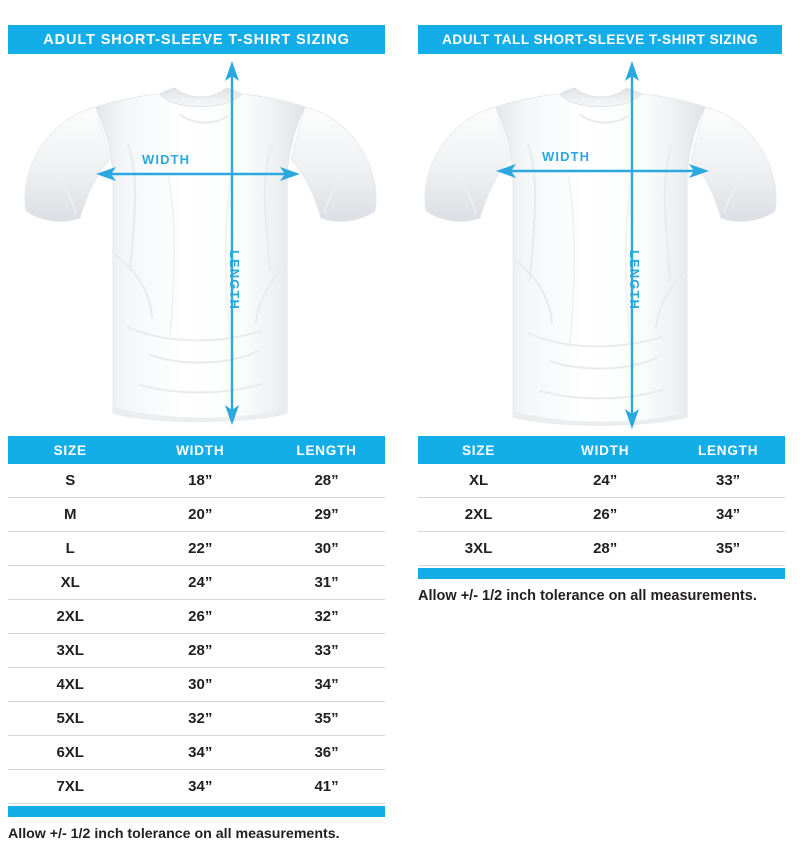 The height and width of the screenshot is (842, 800). What do you see at coordinates (566, 156) in the screenshot?
I see `width-label-adult-tall: WIDTH` at bounding box center [566, 156].